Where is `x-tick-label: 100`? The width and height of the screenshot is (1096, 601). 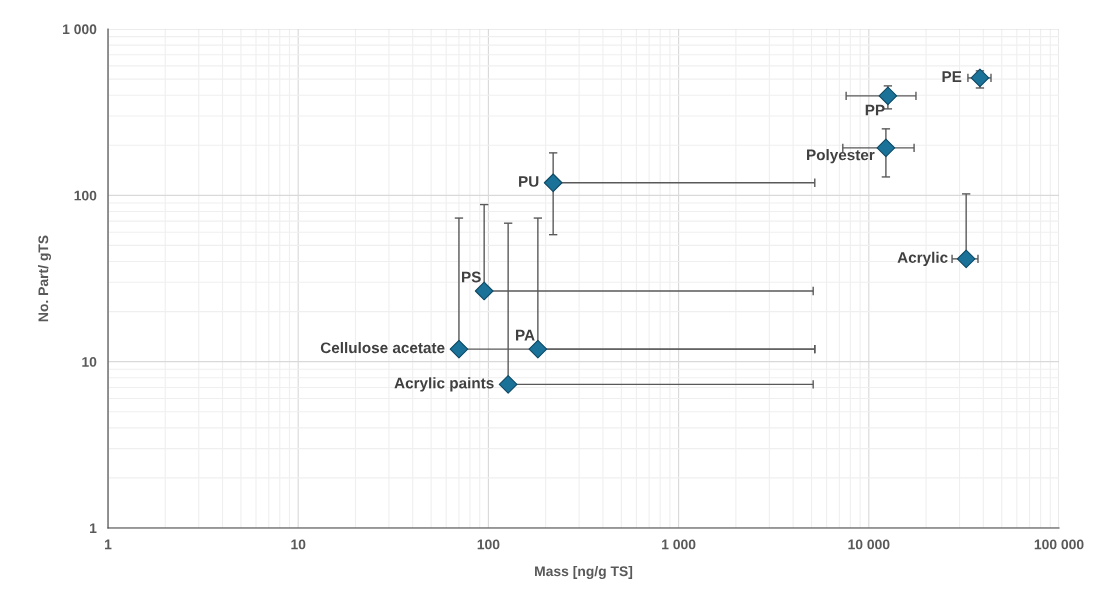 x-tick-label: 100 is located at coordinates (488, 544).